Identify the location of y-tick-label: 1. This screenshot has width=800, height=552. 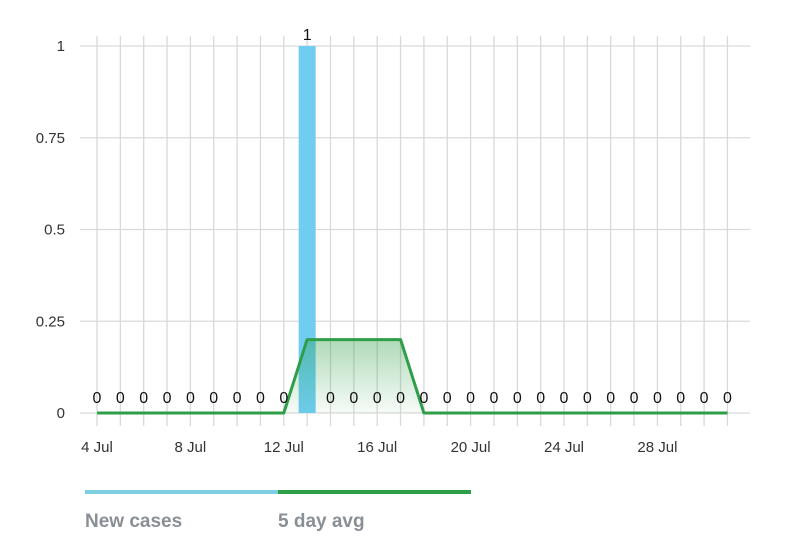
(61, 46).